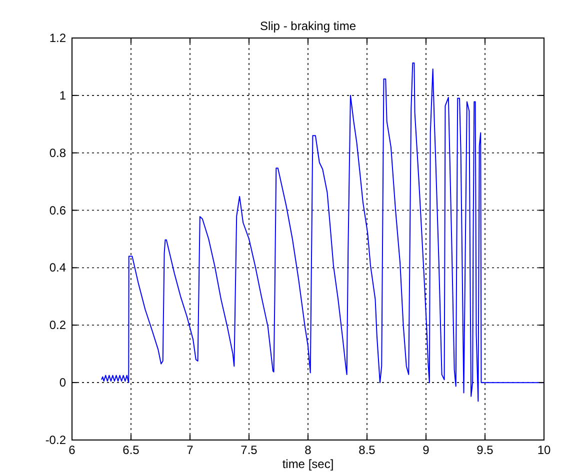 The width and height of the screenshot is (570, 476). I want to click on y-tick-label: -0.2, so click(55, 440).